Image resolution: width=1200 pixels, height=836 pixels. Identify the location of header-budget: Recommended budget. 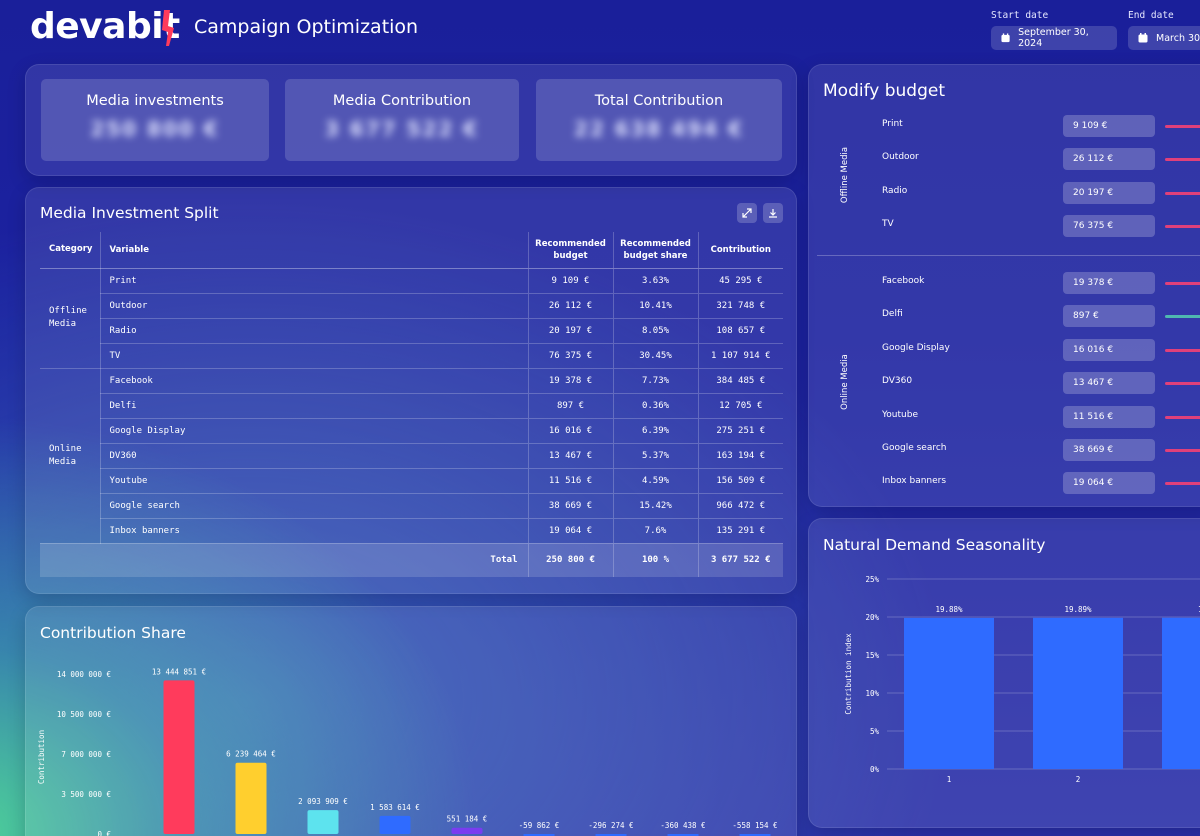
(570, 250).